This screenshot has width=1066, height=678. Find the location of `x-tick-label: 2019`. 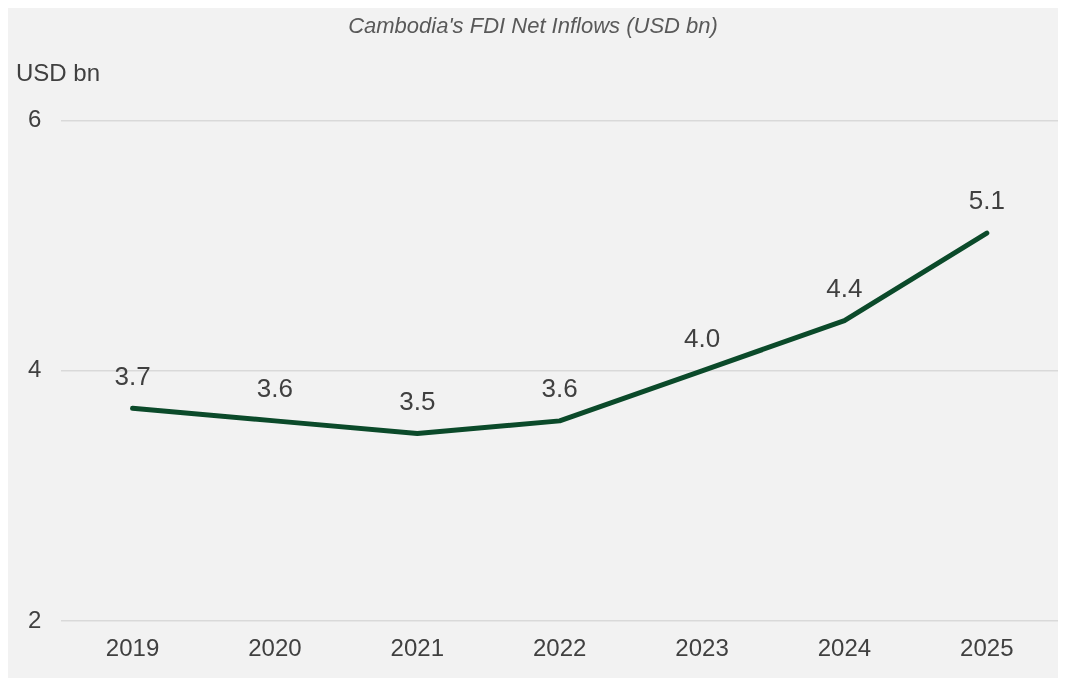

x-tick-label: 2019 is located at coordinates (132, 648).